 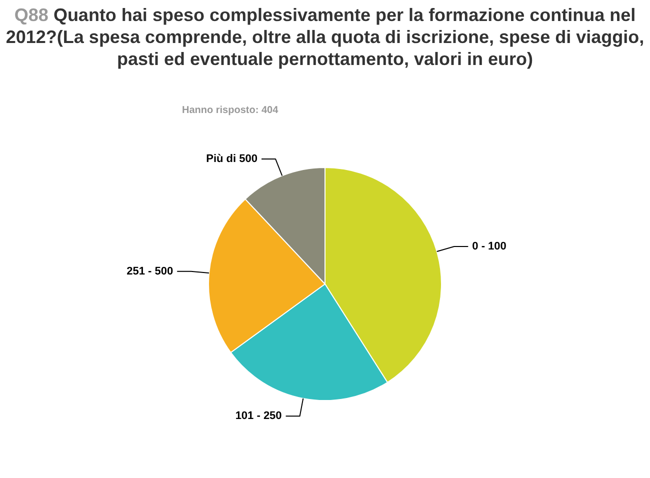 I want to click on chart-title: Q88 Quanto hai speso complessivamente per la formazione continua nel 2012?(La spesa comprende, oltre alla quota di iscrizione, spese di viaggio, pasti ed eventuale pernottamento, valori in euro), so click(x=325, y=37).